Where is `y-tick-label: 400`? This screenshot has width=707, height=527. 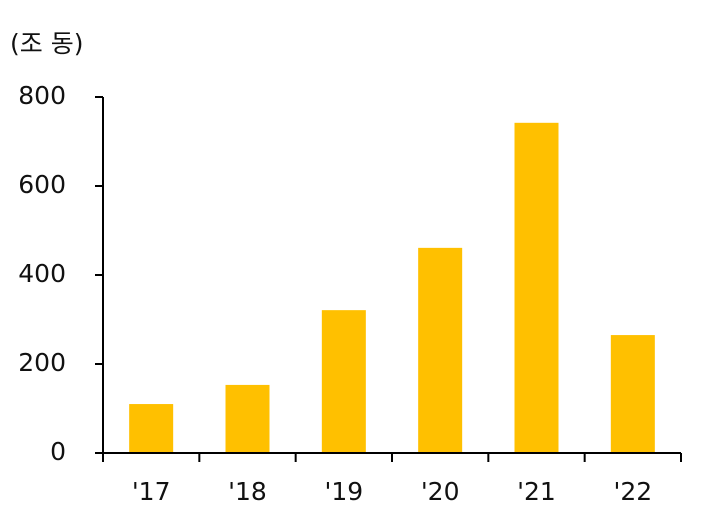 y-tick-label: 400 is located at coordinates (42, 273).